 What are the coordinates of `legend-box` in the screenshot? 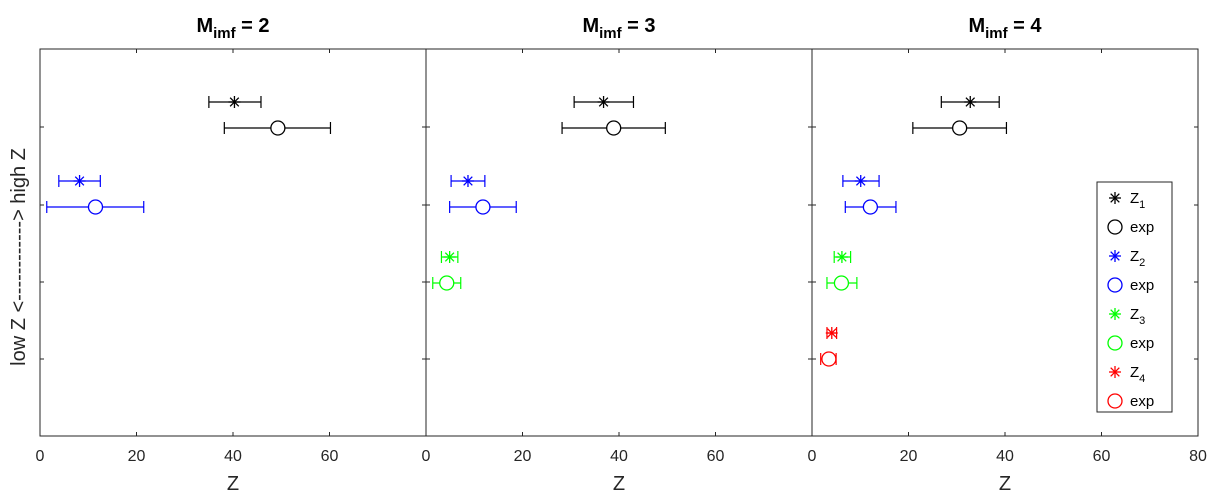 It's located at (1134, 297).